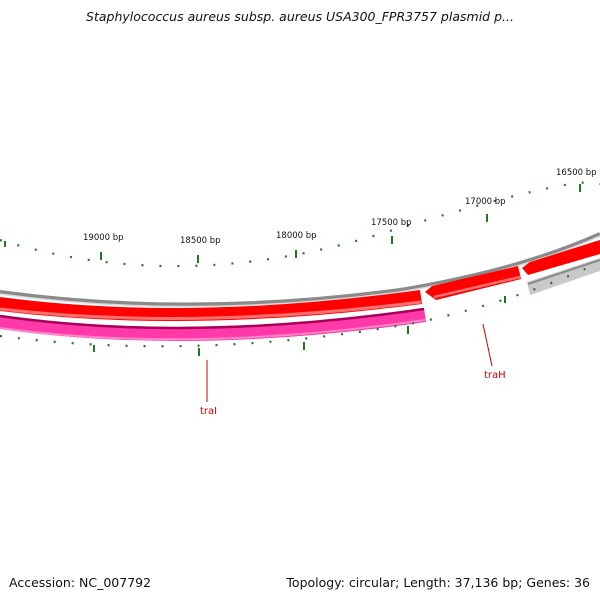  Describe the element at coordinates (296, 236) in the screenshot. I see `ruler-label-18000: 18000 bp` at that location.